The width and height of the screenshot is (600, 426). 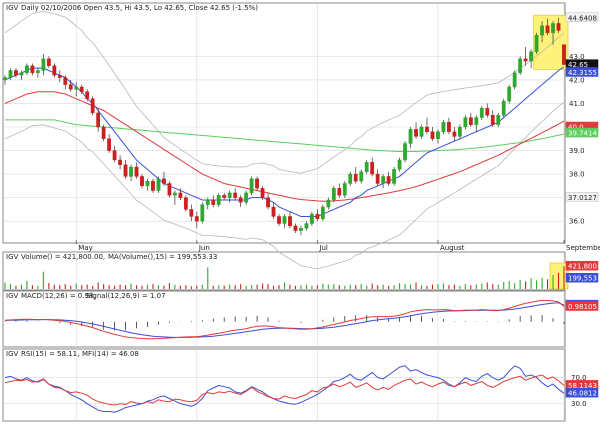 I want to click on rsi-tick-label: 70.0, so click(x=579, y=378).